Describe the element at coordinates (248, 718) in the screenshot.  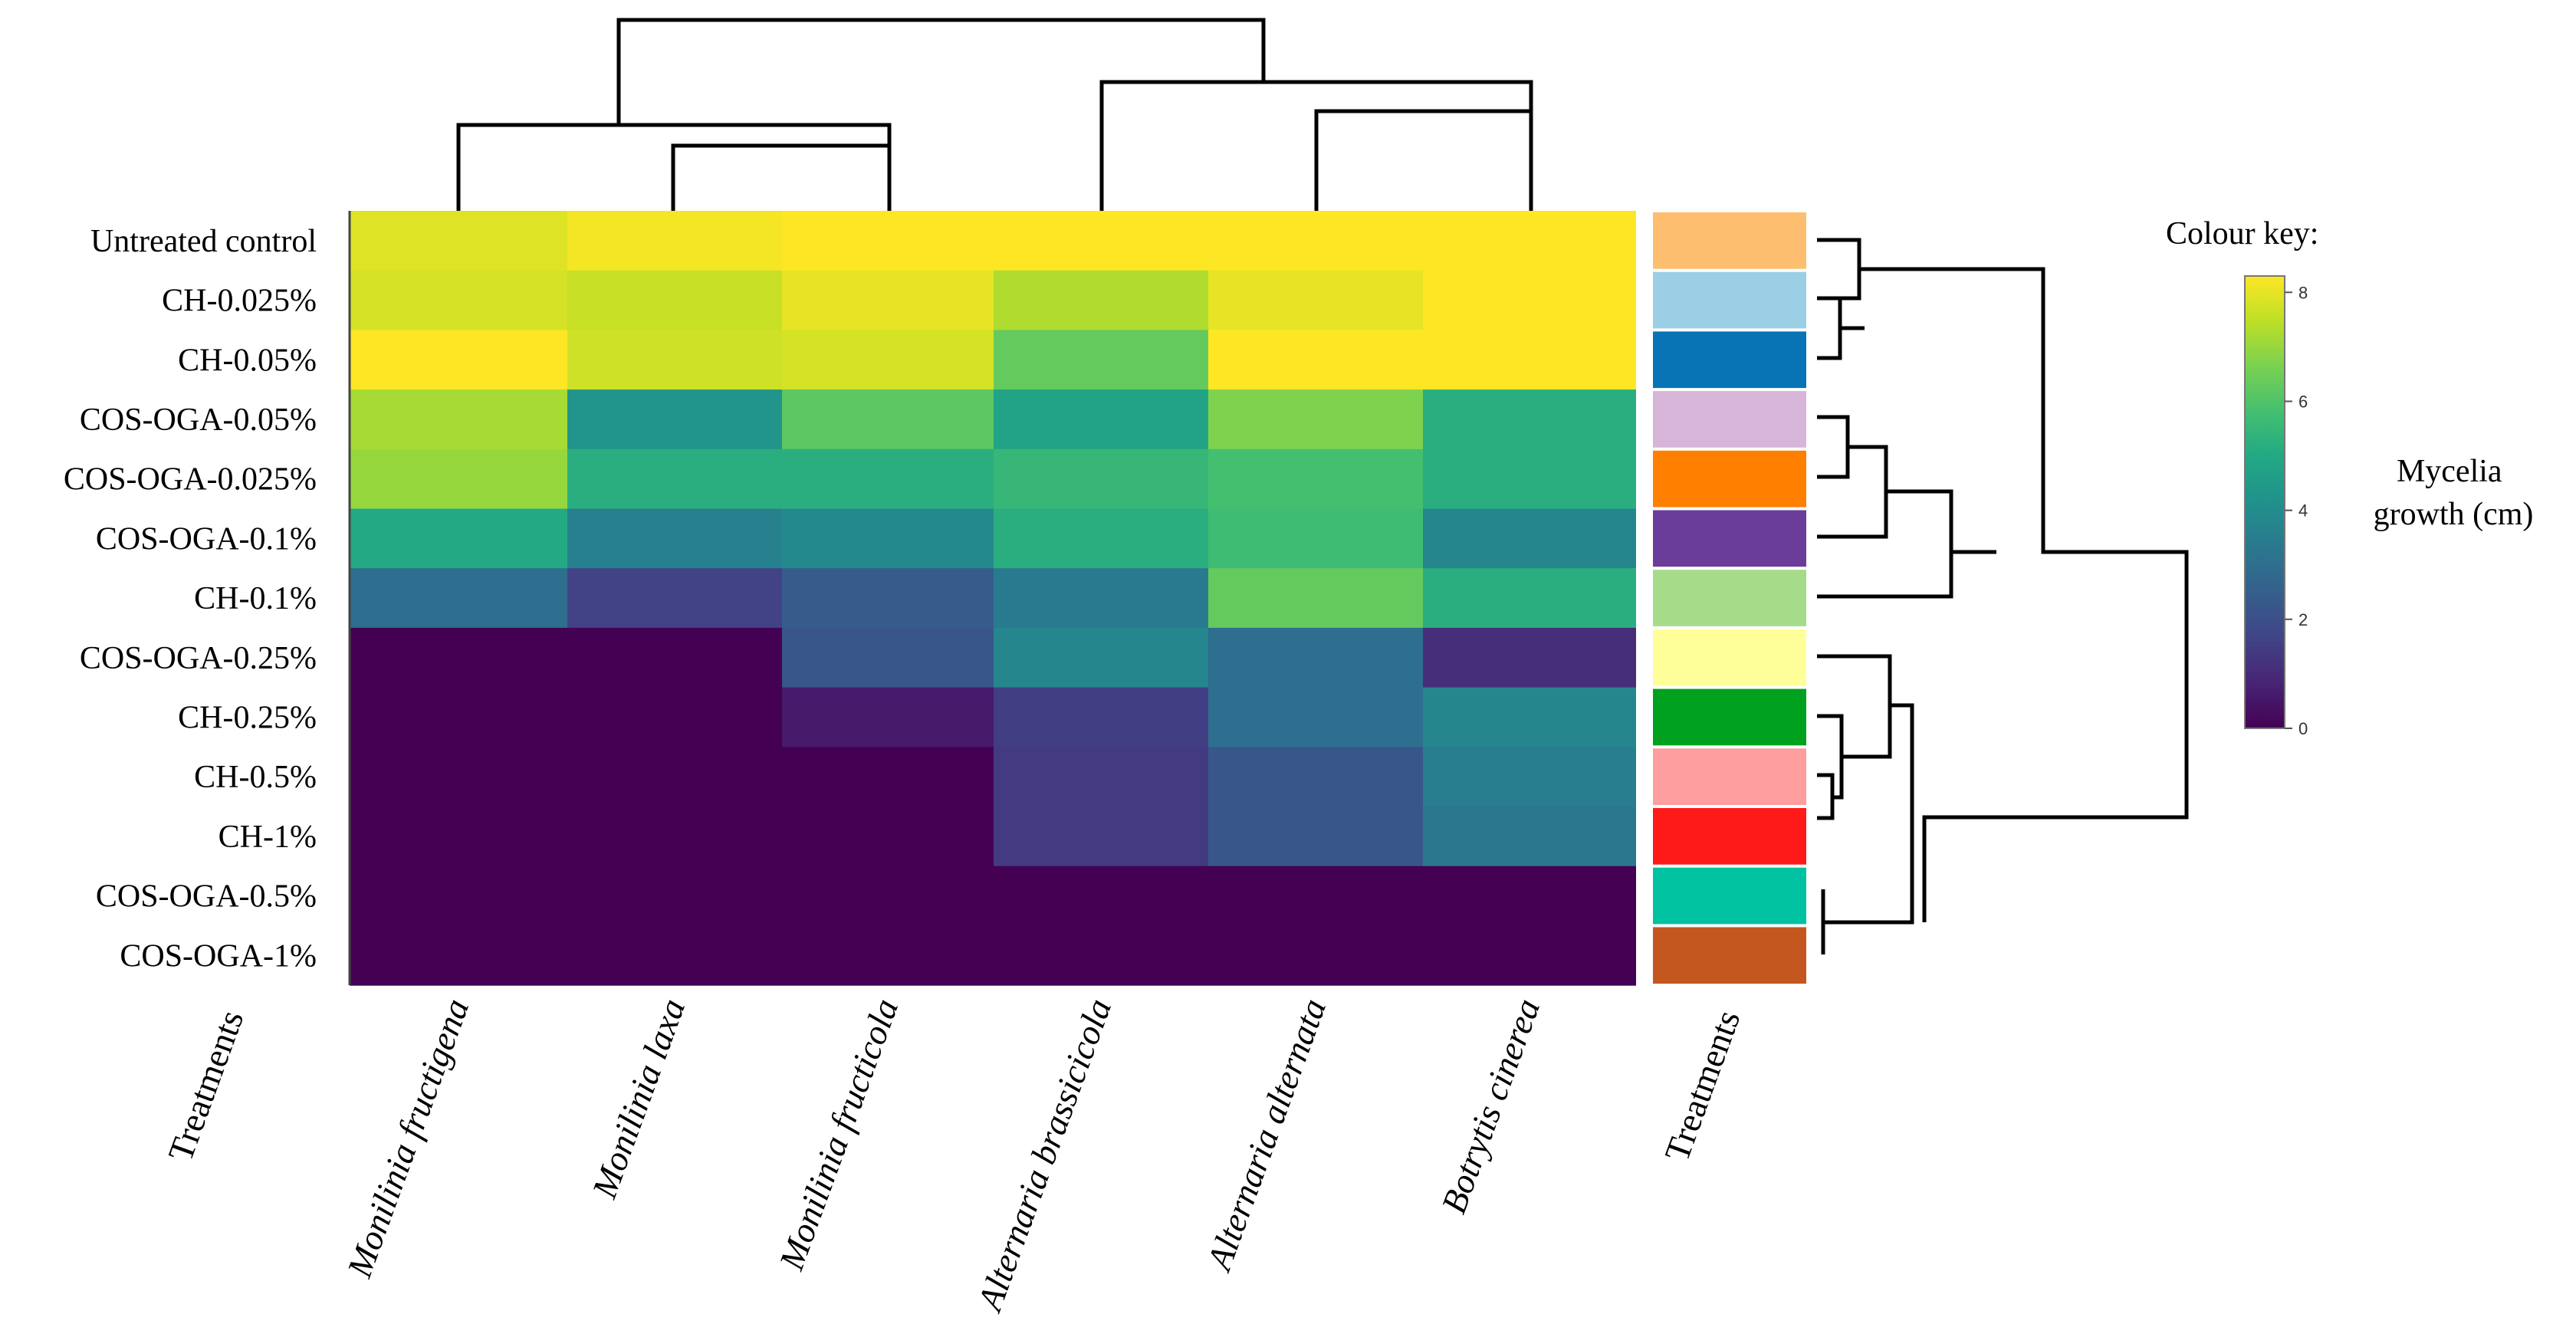
I see `row-label: CH-0.25%` at that location.